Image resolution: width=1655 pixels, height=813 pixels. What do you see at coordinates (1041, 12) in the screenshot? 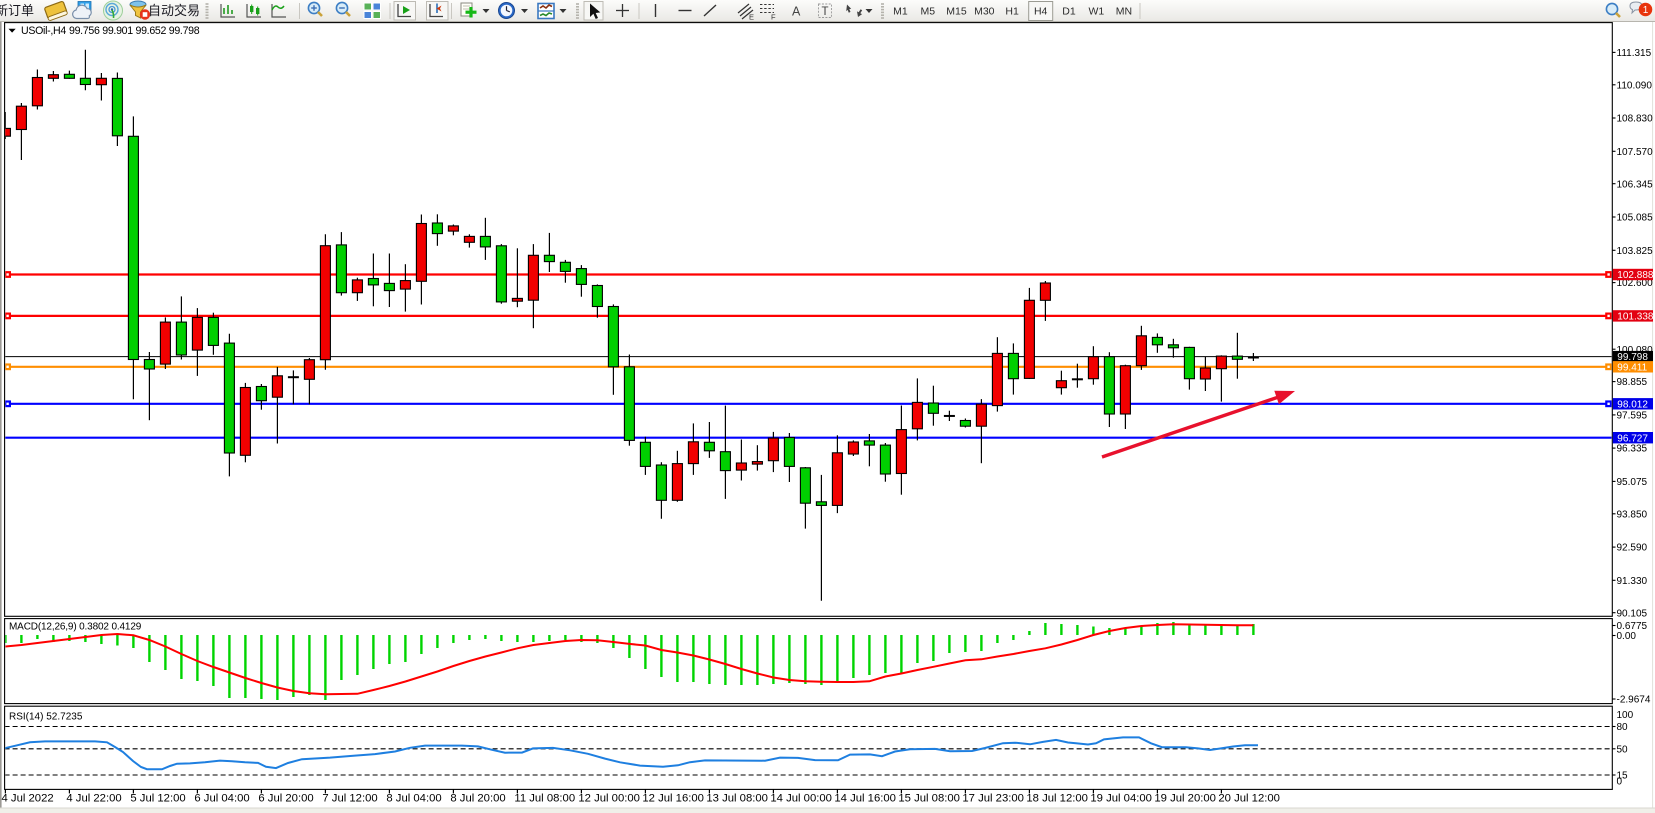
I see `svg-text: H4` at bounding box center [1041, 12].